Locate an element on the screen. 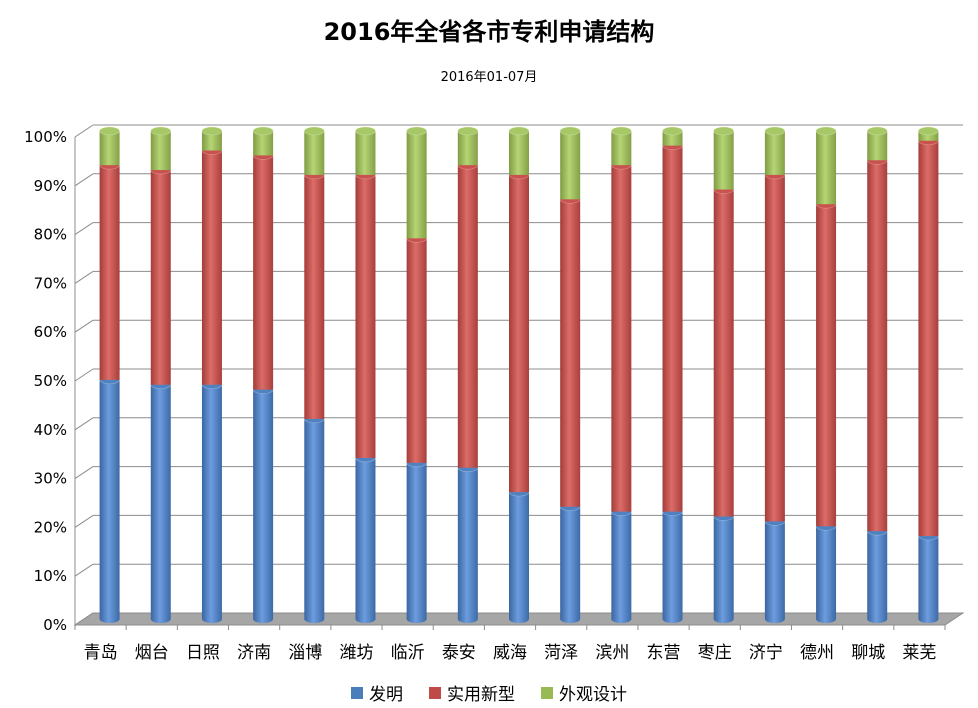  legend: 发明 实用新型 外观设计 is located at coordinates (489, 692).